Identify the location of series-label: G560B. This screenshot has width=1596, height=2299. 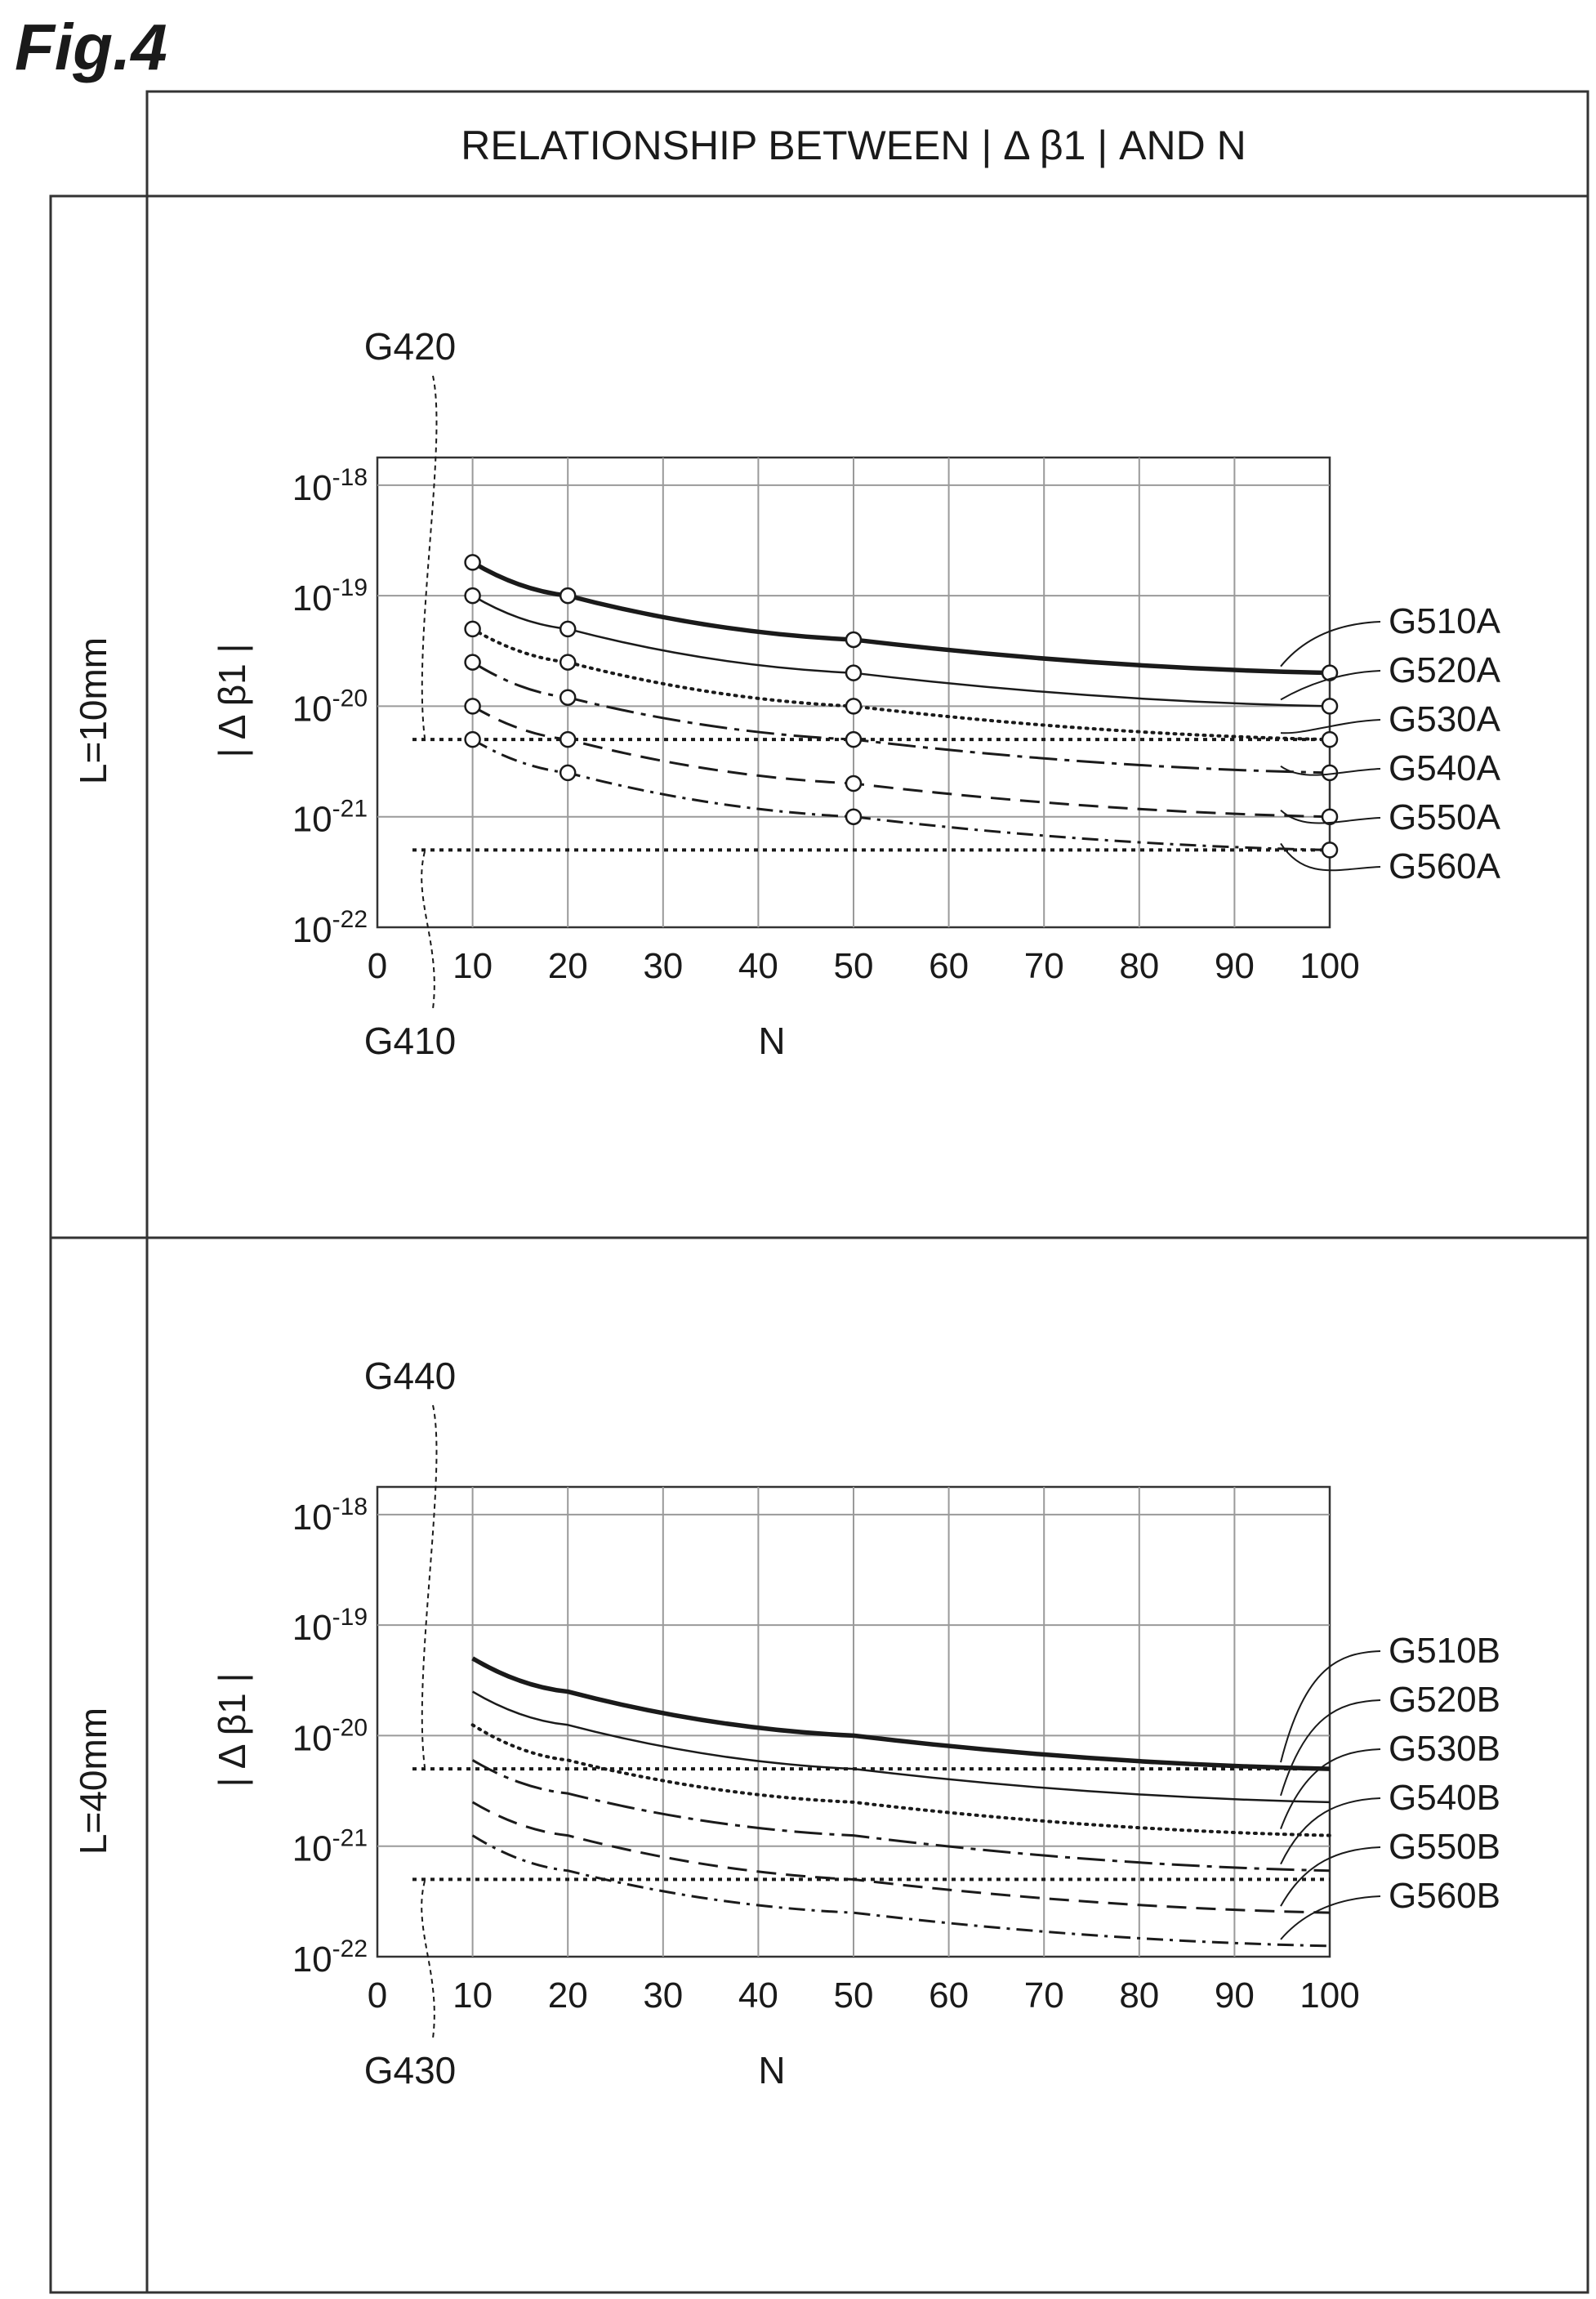
(1444, 1896).